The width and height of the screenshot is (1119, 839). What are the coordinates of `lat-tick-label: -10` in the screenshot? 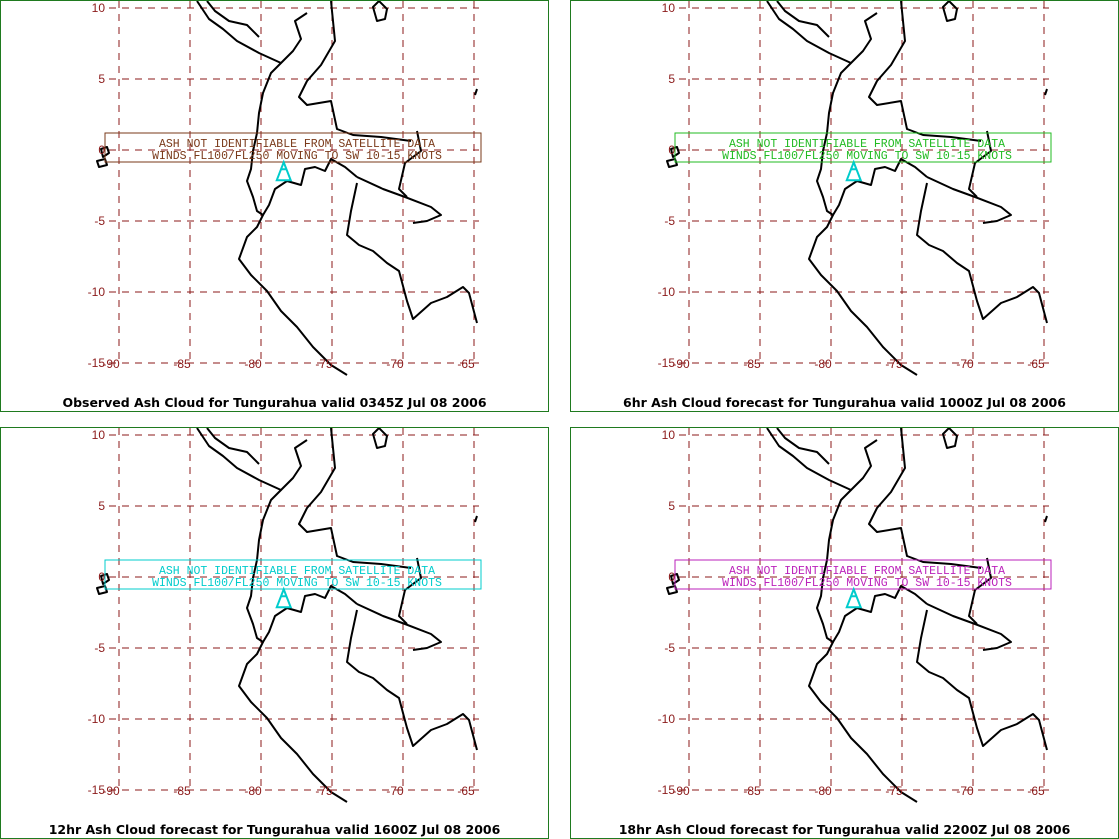 It's located at (97, 719).